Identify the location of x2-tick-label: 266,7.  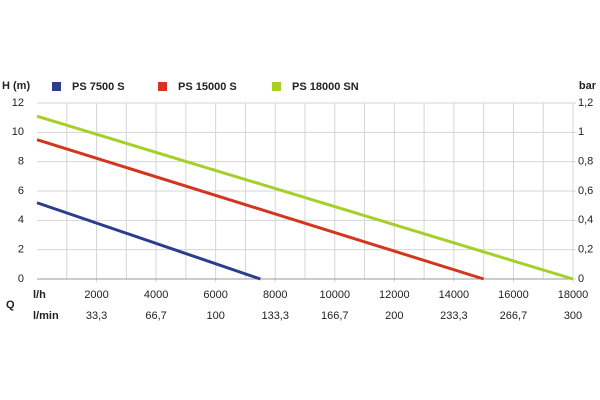
(514, 316).